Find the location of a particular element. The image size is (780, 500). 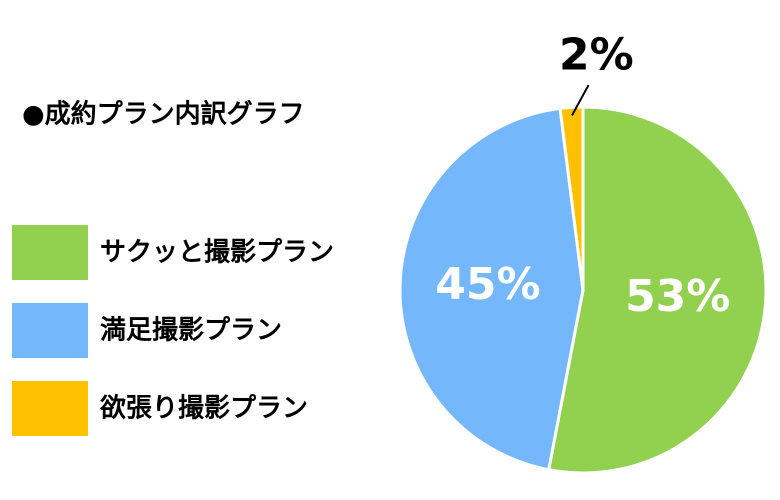

chart-title: ●成約プラン内訳グラフ is located at coordinates (163, 114).